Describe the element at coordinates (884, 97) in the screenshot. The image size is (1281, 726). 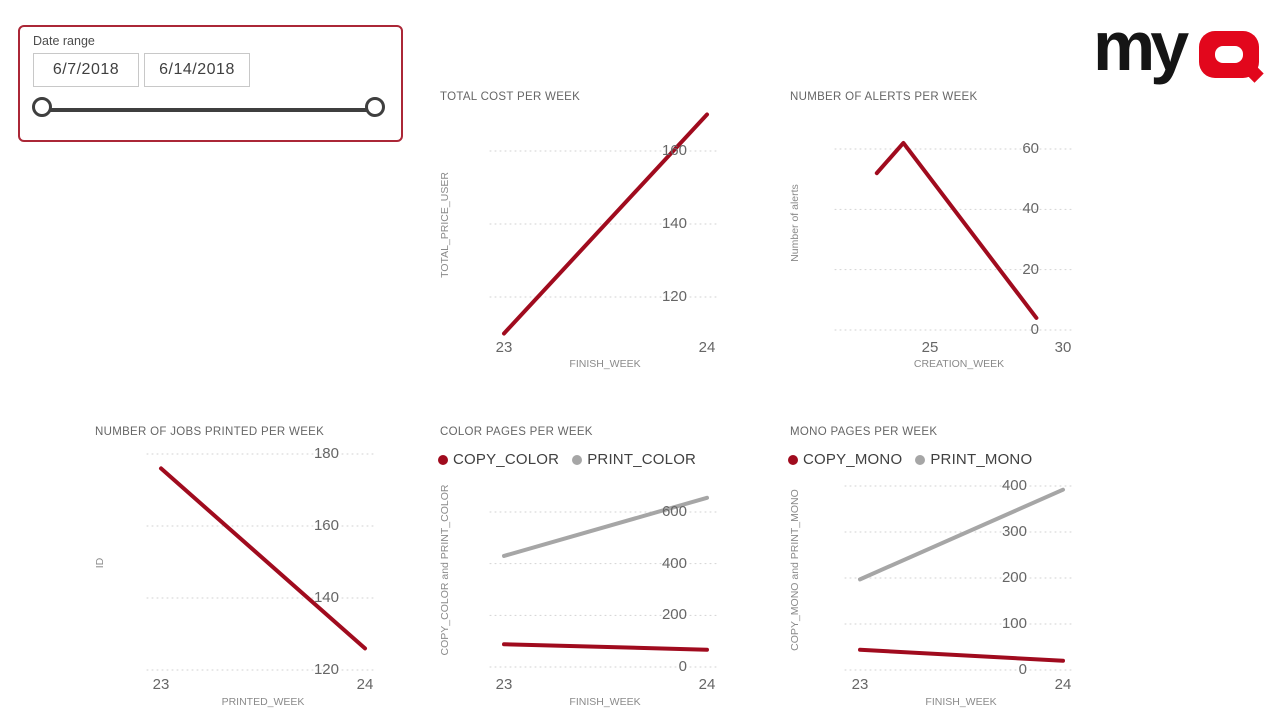
I see `chart-title: NUMBER OF ALERTS PER WEEK` at that location.